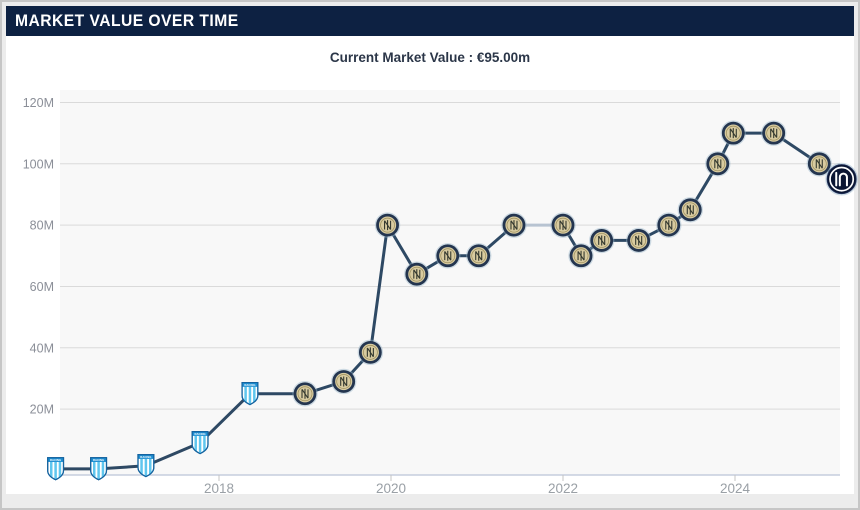  Describe the element at coordinates (430, 21) in the screenshot. I see `panel-header: MARKET VALUE OVER TIME` at that location.